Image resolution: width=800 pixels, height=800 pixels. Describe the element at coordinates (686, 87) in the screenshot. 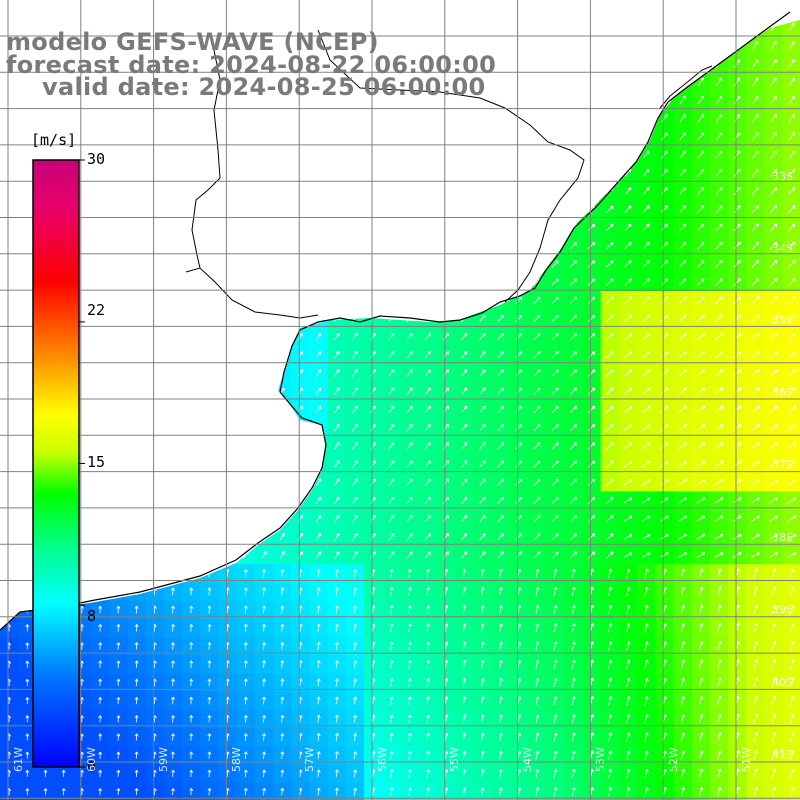

I see `lagoon` at that location.